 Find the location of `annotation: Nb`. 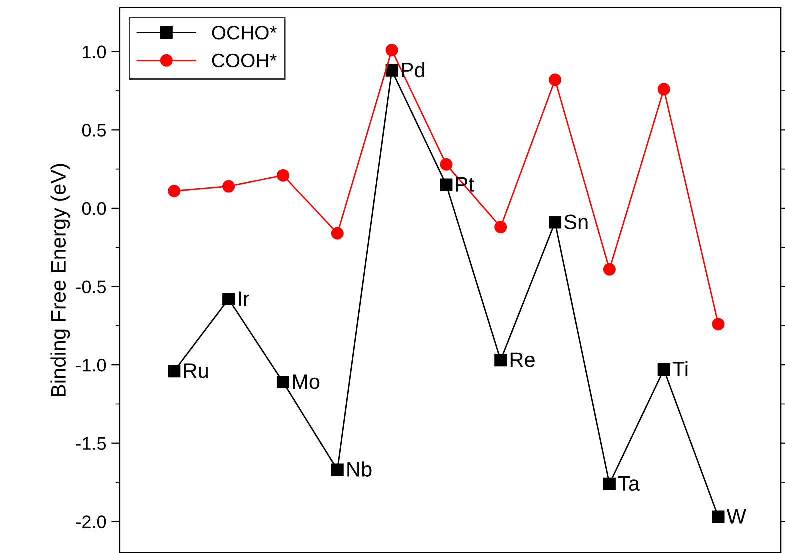

annotation: Nb is located at coordinates (360, 469).